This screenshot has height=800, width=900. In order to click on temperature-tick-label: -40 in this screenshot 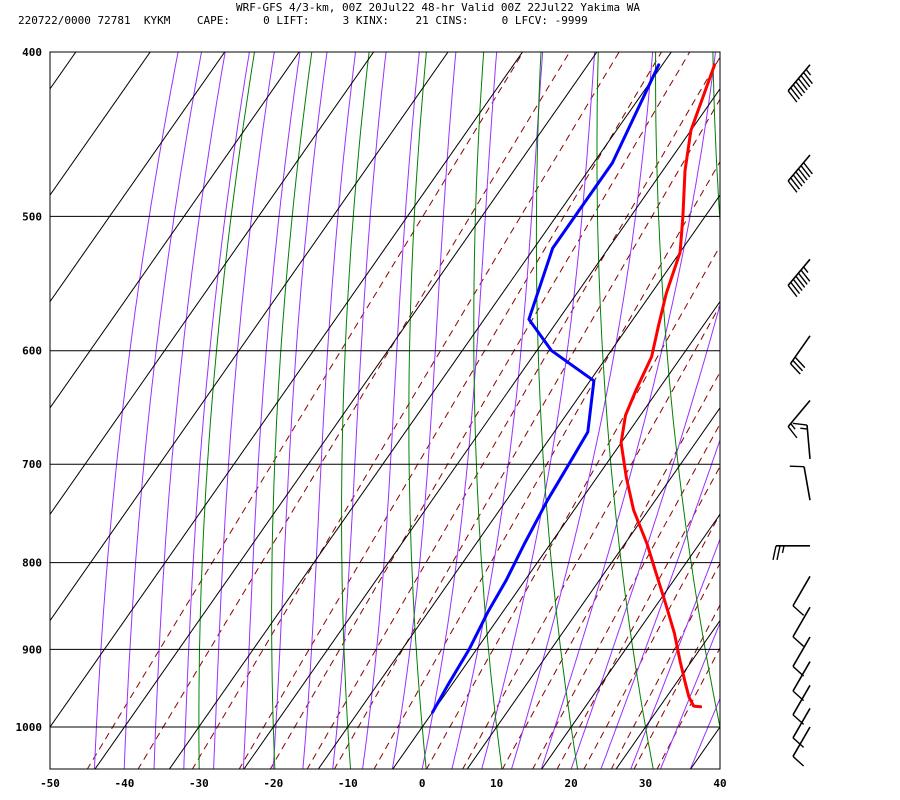, I will do `click(125, 783)`.